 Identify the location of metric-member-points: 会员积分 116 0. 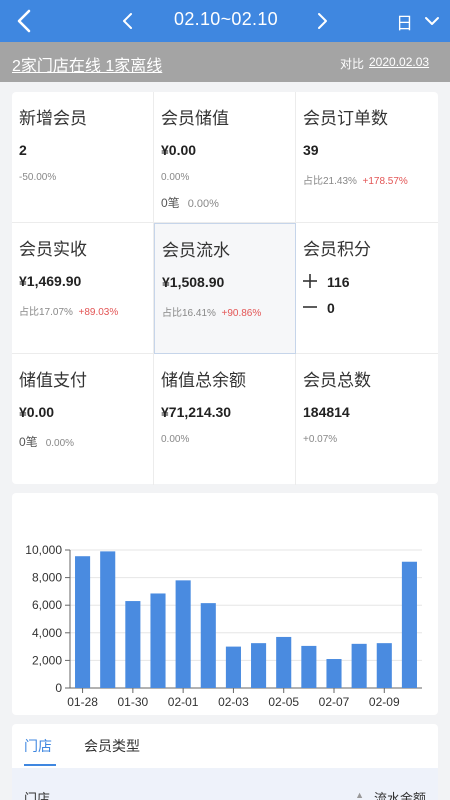
(367, 288).